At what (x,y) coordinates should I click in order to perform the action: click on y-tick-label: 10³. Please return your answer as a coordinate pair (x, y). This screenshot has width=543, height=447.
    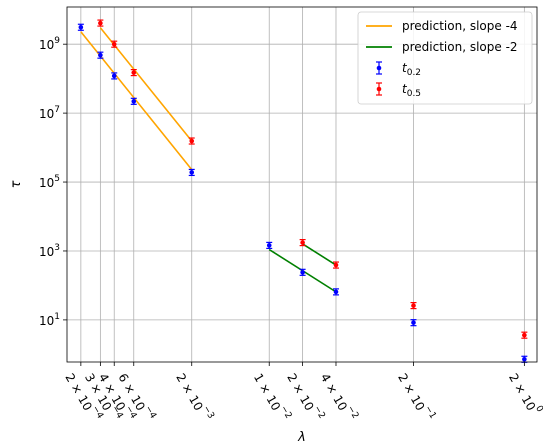
    Looking at the image, I should click on (49, 251).